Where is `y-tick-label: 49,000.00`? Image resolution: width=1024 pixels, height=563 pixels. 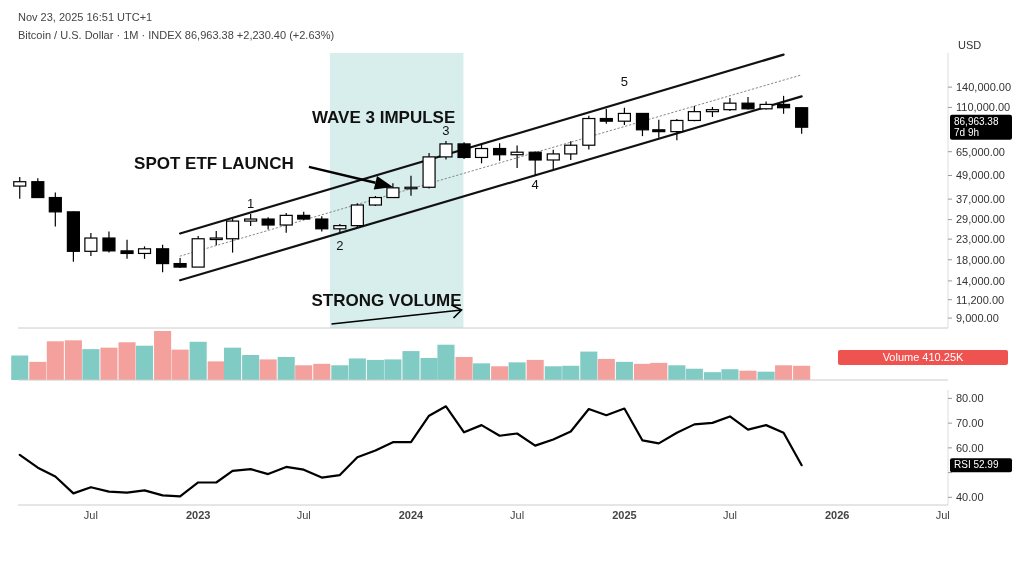
y-tick-label: 49,000.00 is located at coordinates (980, 175).